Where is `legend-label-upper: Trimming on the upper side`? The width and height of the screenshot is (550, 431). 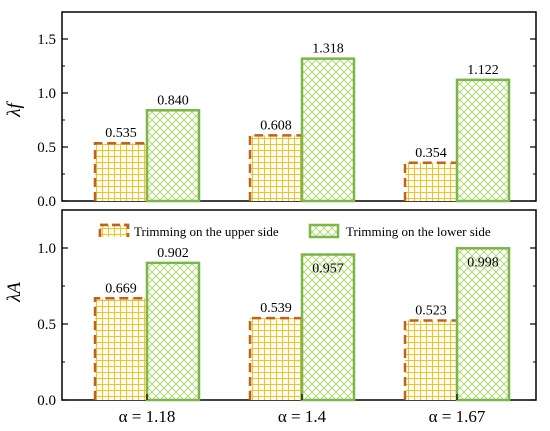
legend-label-upper: Trimming on the upper side is located at coordinates (206, 231).